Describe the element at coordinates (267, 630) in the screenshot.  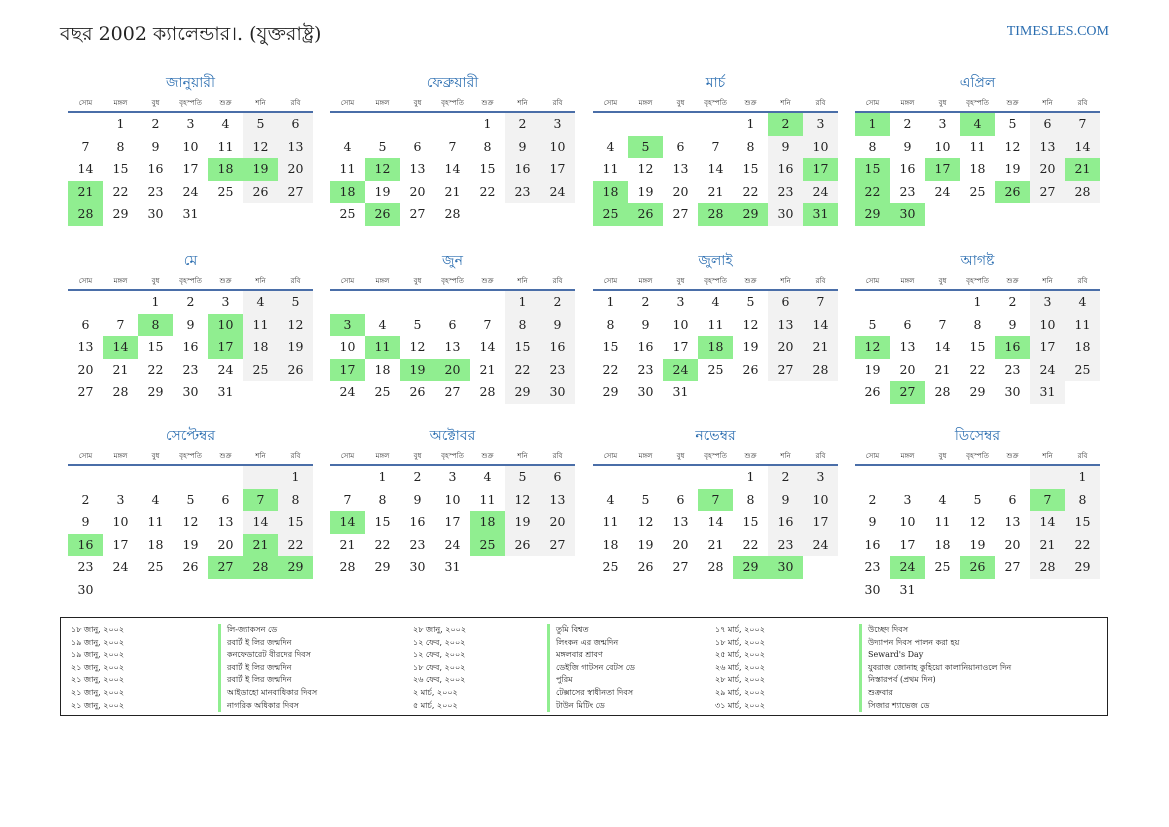
I see `holiday-name: লি-জ্যাকসন ডে` at that location.